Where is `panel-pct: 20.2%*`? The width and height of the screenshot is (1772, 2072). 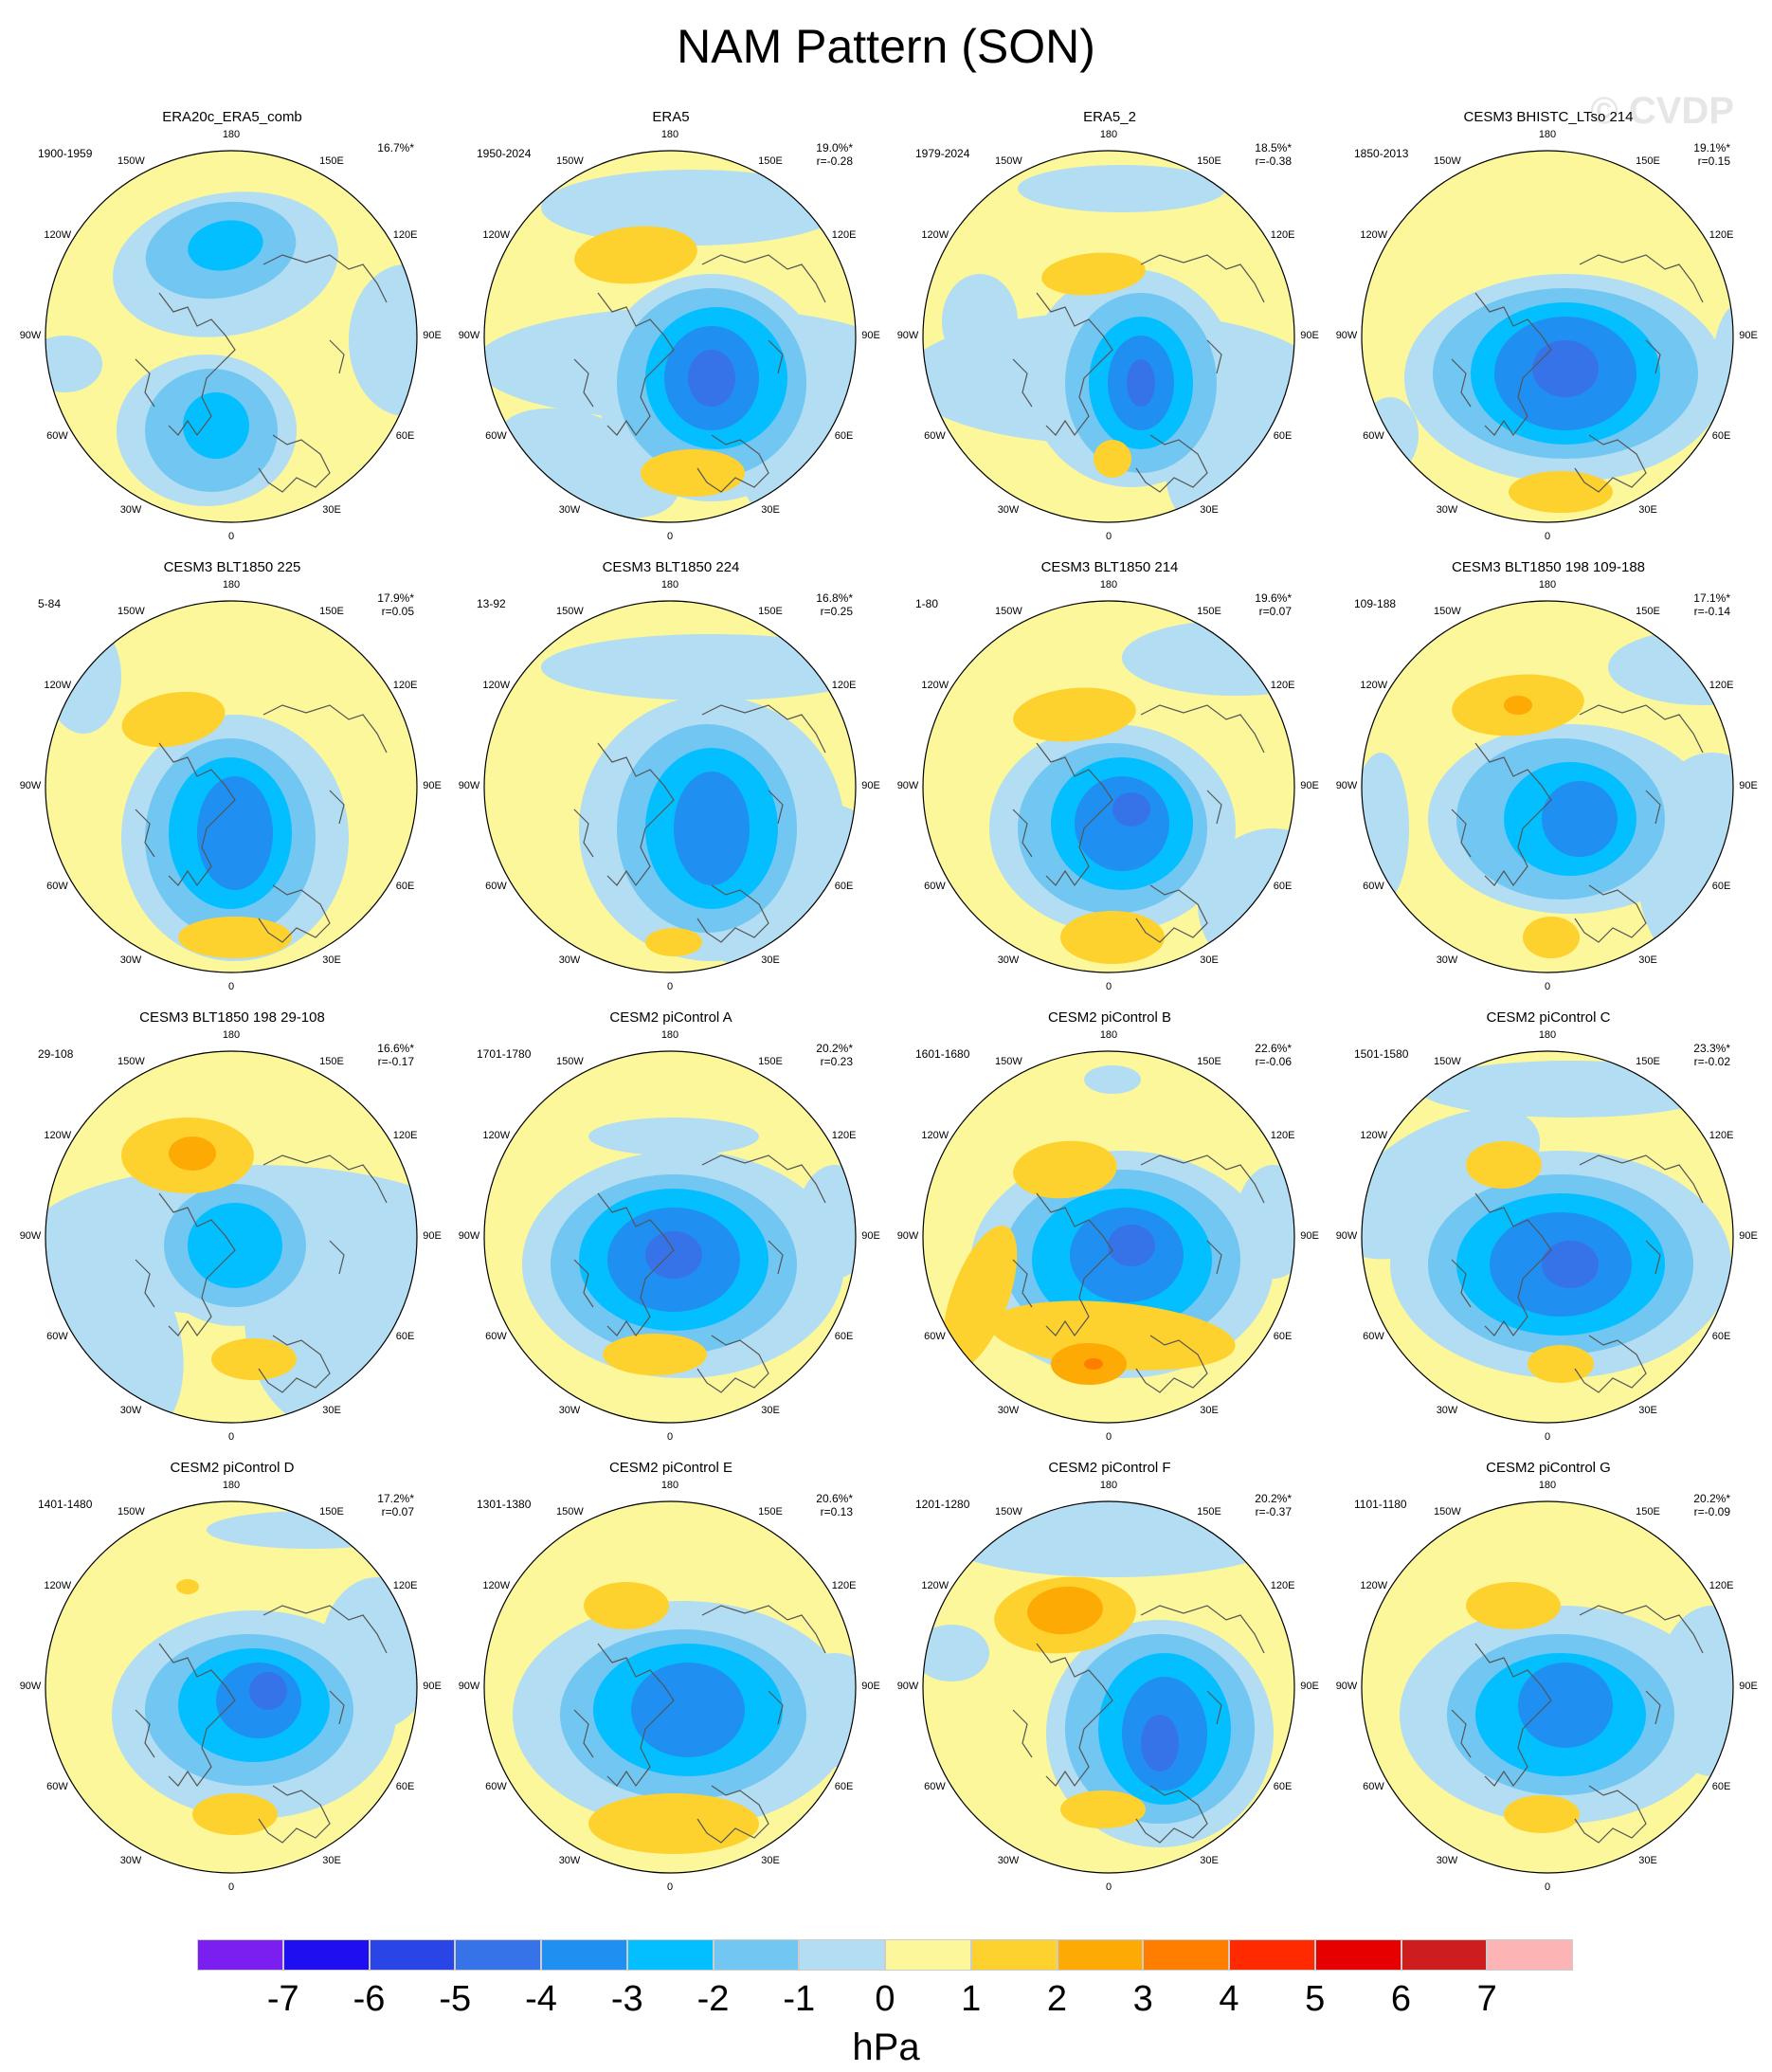
panel-pct: 20.2%* is located at coordinates (834, 1048).